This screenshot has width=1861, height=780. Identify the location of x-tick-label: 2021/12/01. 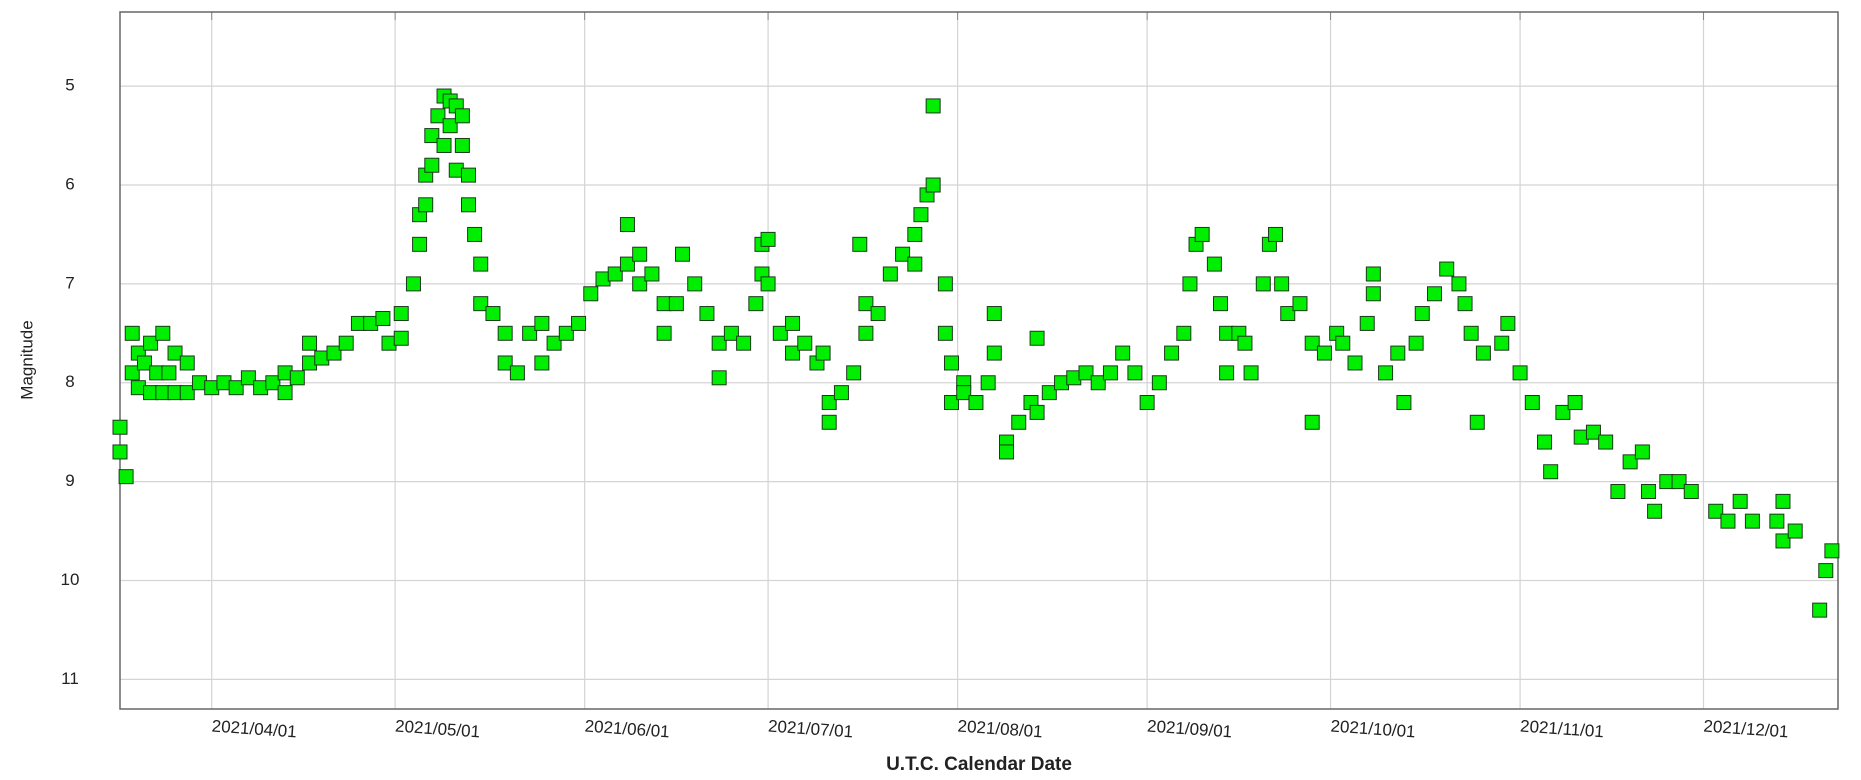
(1746, 729).